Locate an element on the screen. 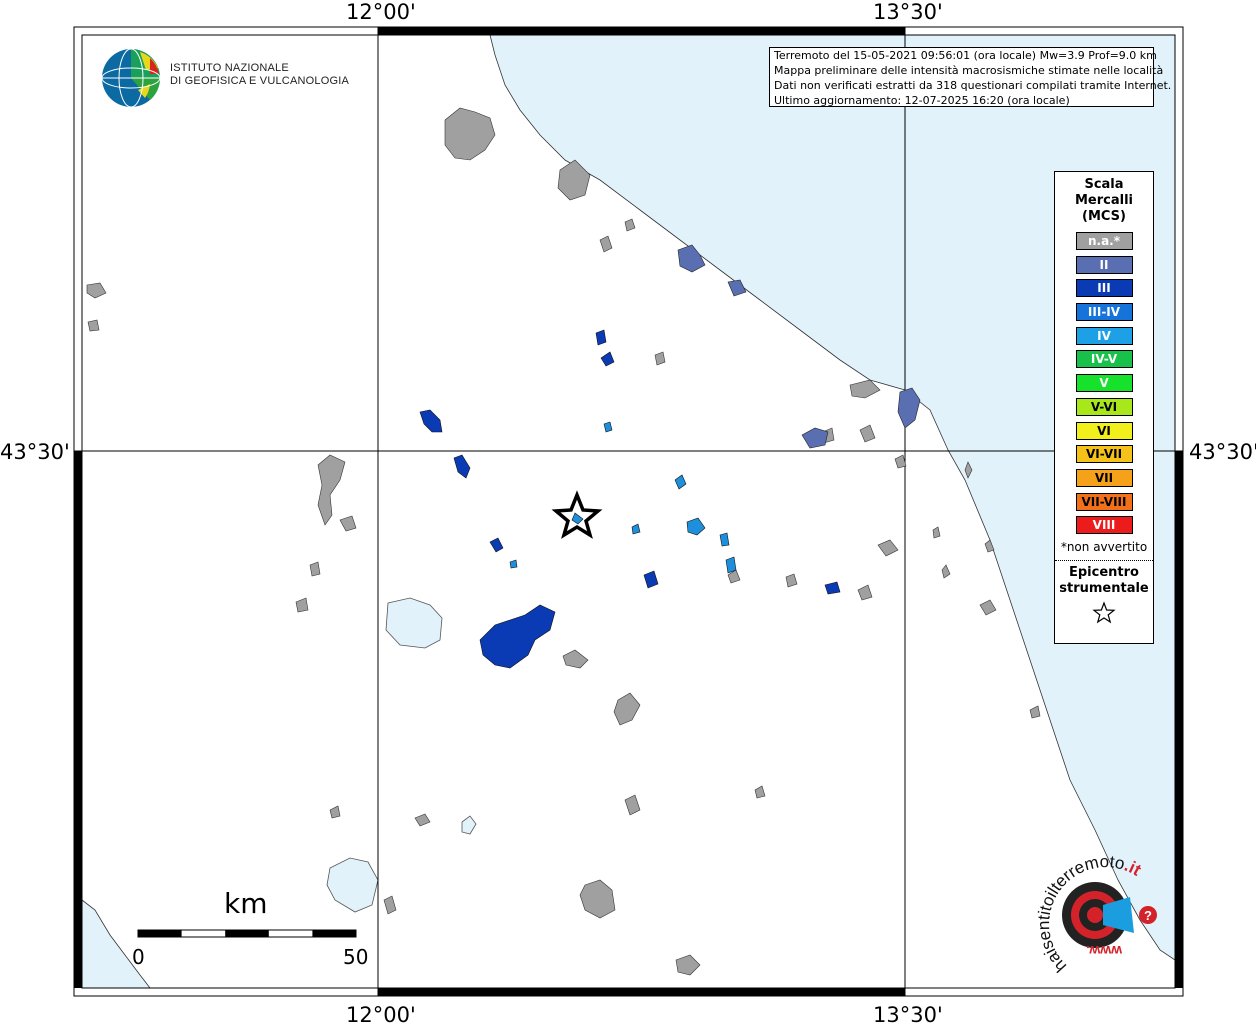  legend-item: IV is located at coordinates (1104, 335).